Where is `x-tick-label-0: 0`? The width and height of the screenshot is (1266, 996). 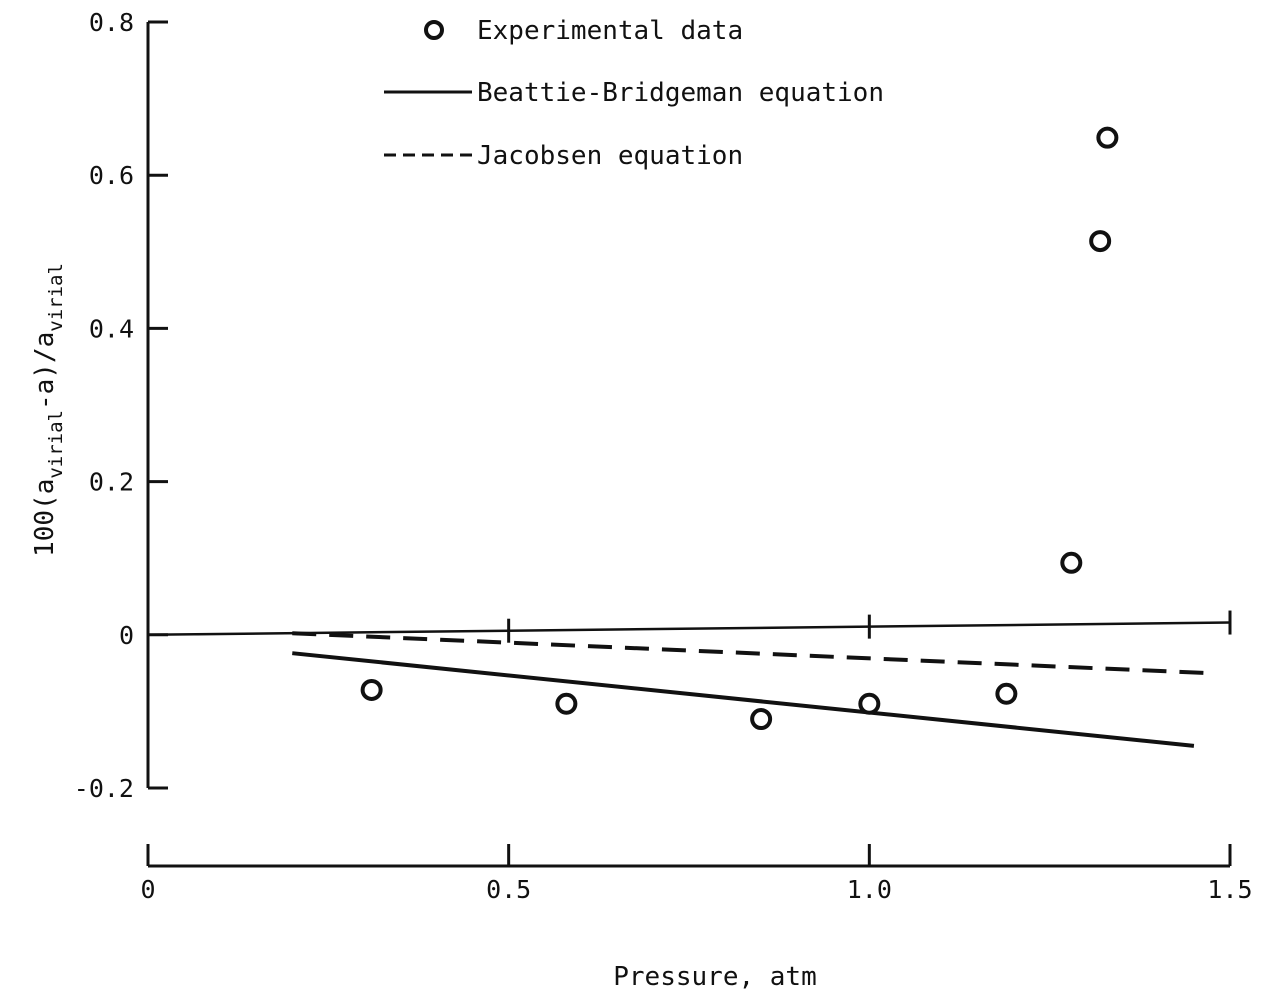 x-tick-label-0: 0 is located at coordinates (147, 889).